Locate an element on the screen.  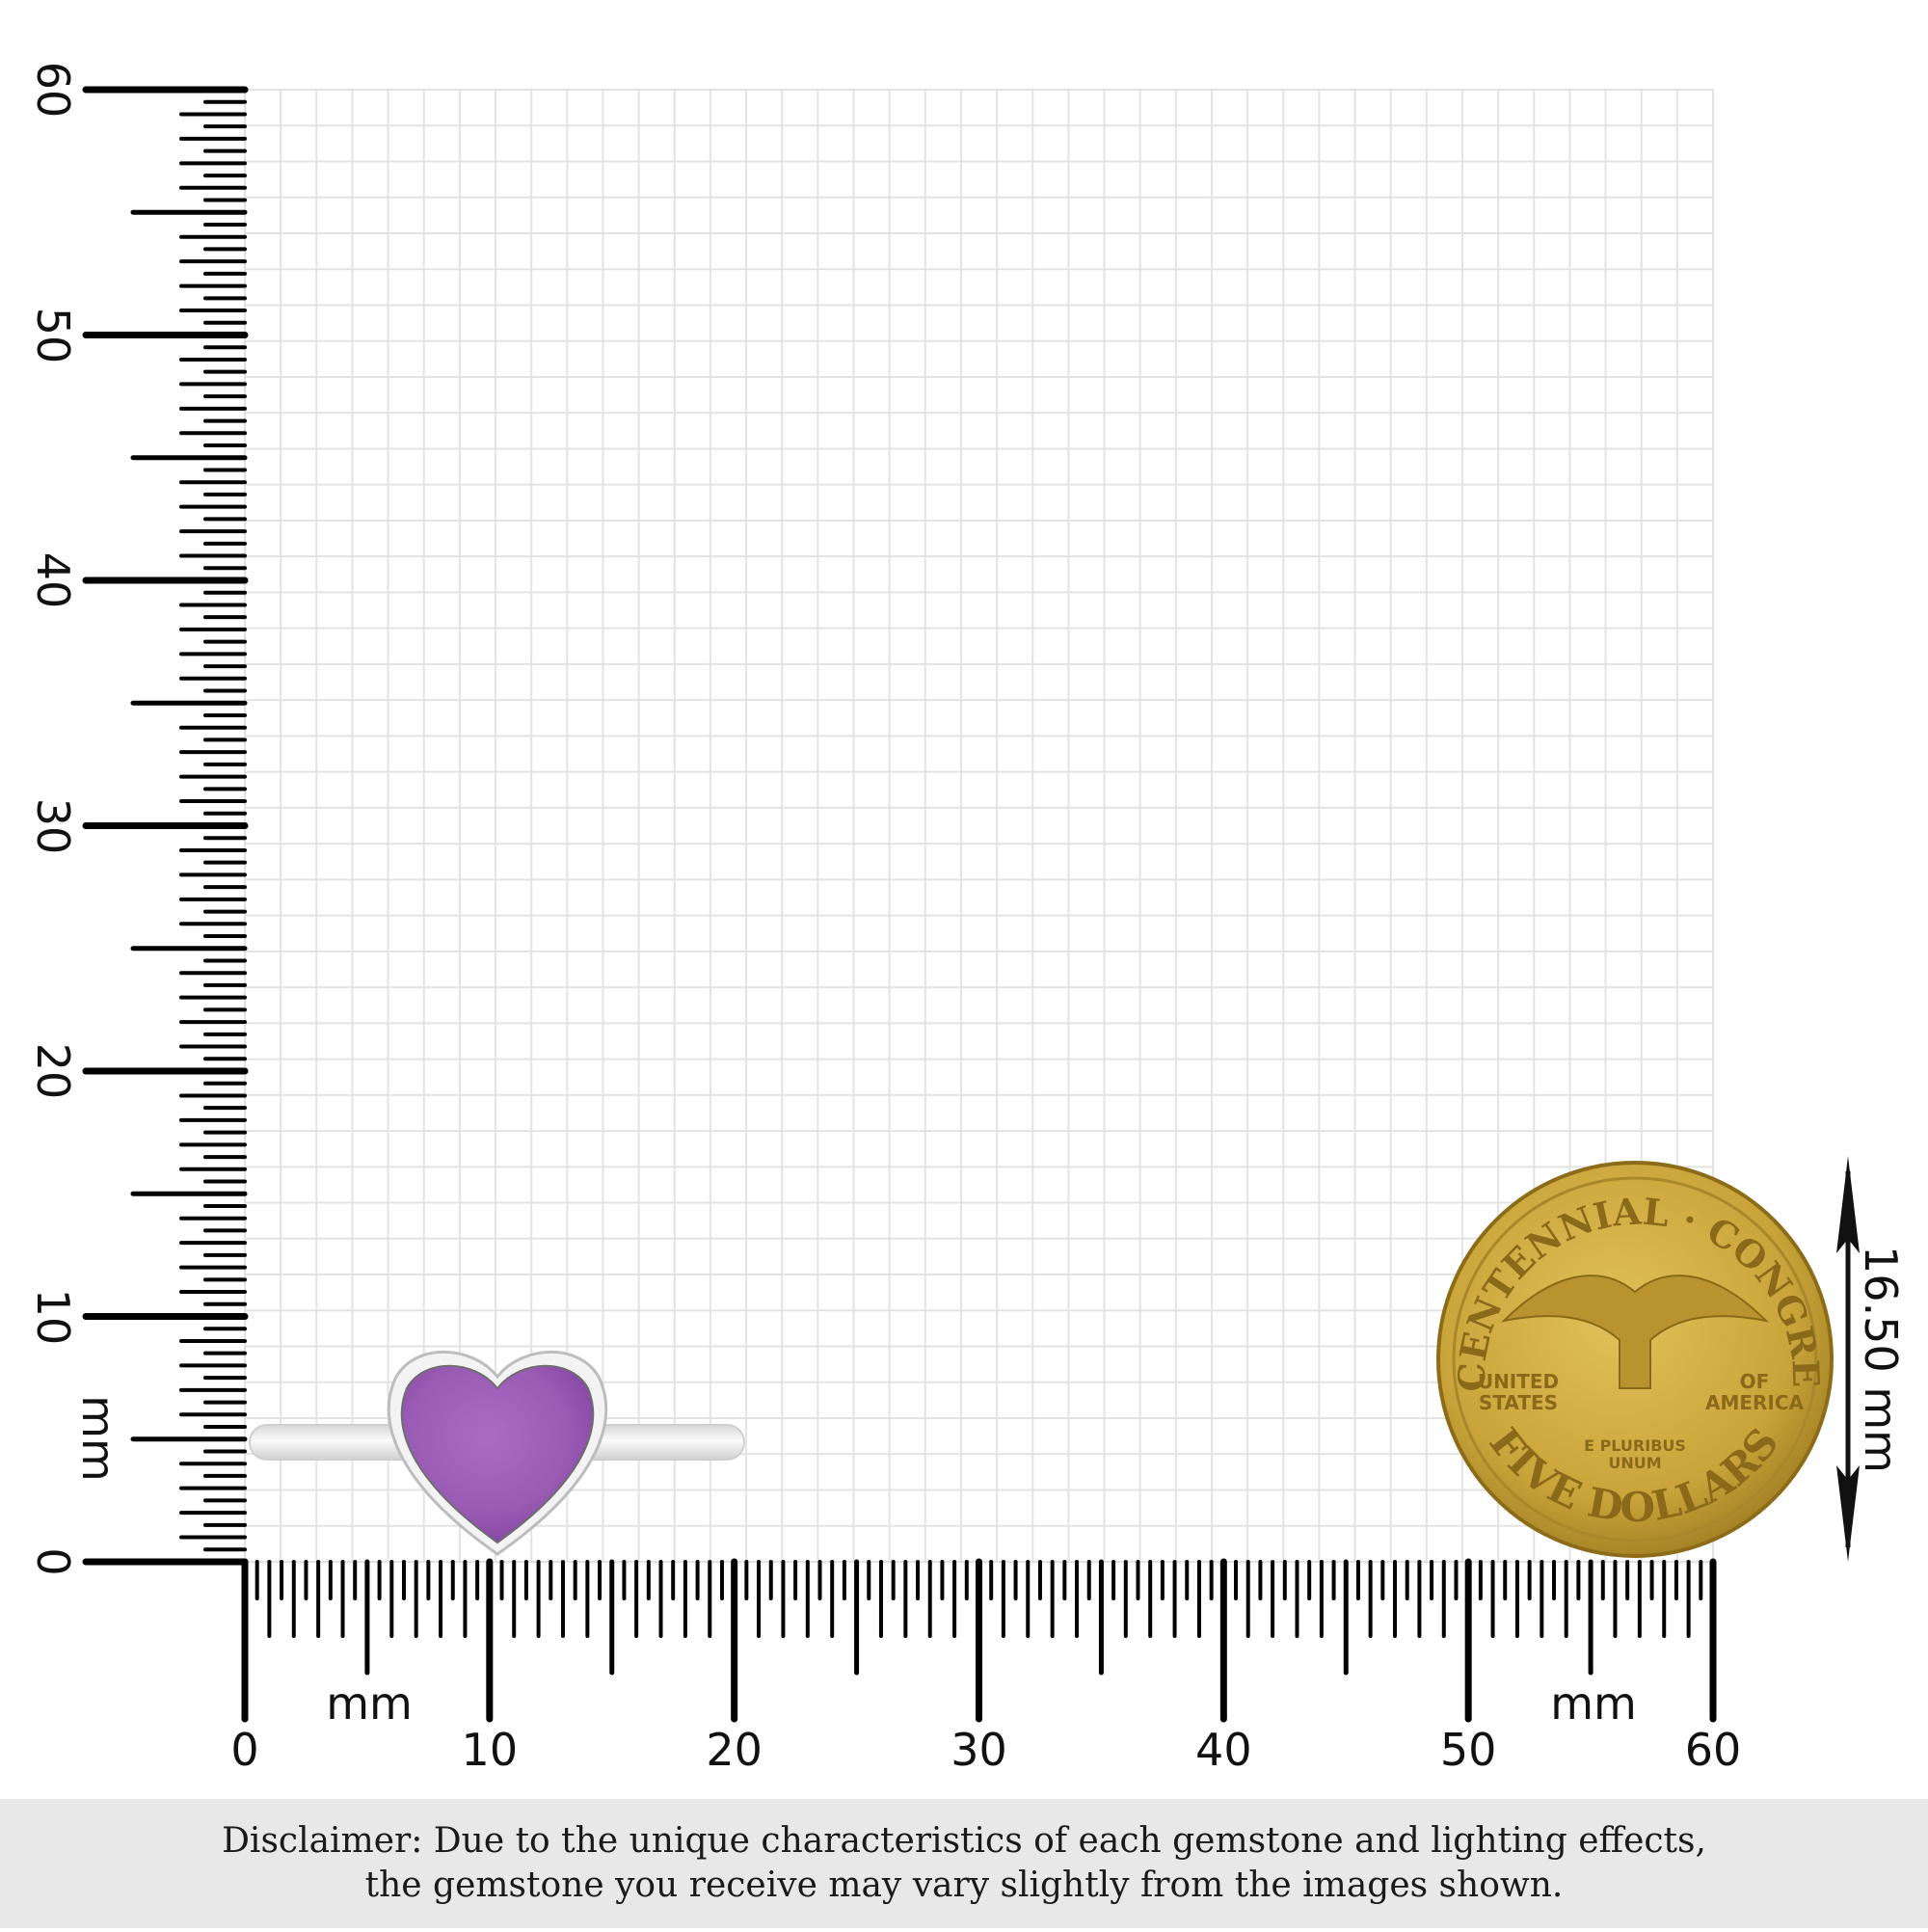
horizontal-ruler-label: 40 is located at coordinates (1223, 1750).